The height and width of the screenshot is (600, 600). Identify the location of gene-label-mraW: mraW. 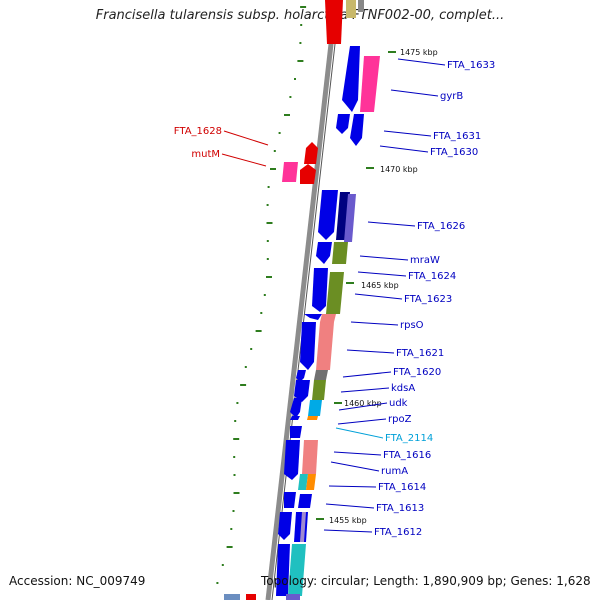
(425, 260).